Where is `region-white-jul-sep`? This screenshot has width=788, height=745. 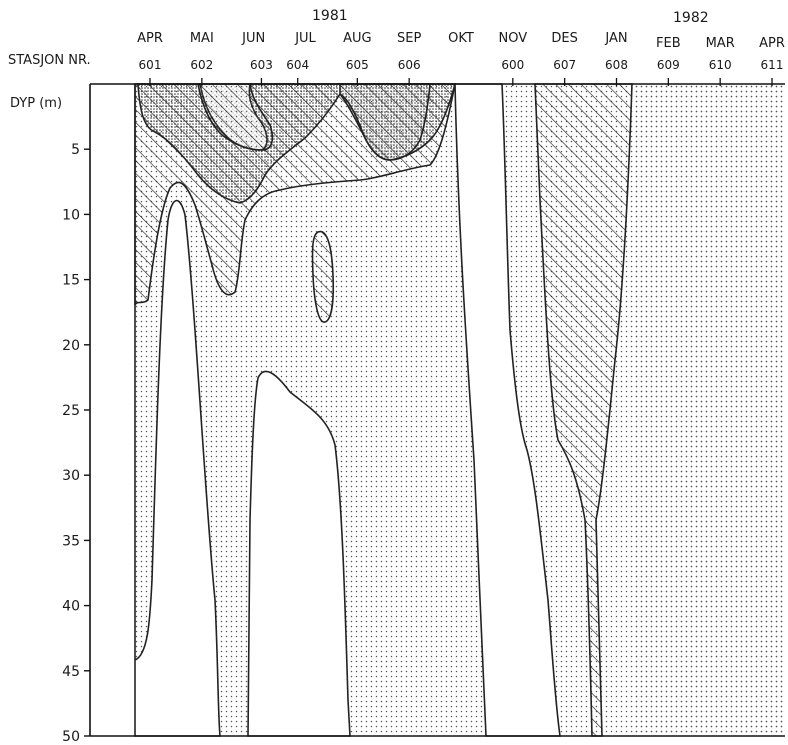 region-white-jul-sep is located at coordinates (299, 553).